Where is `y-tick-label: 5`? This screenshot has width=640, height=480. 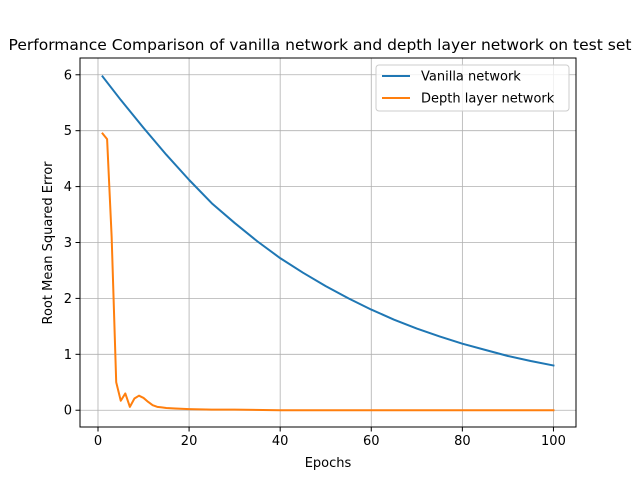 y-tick-label: 5 is located at coordinates (68, 131).